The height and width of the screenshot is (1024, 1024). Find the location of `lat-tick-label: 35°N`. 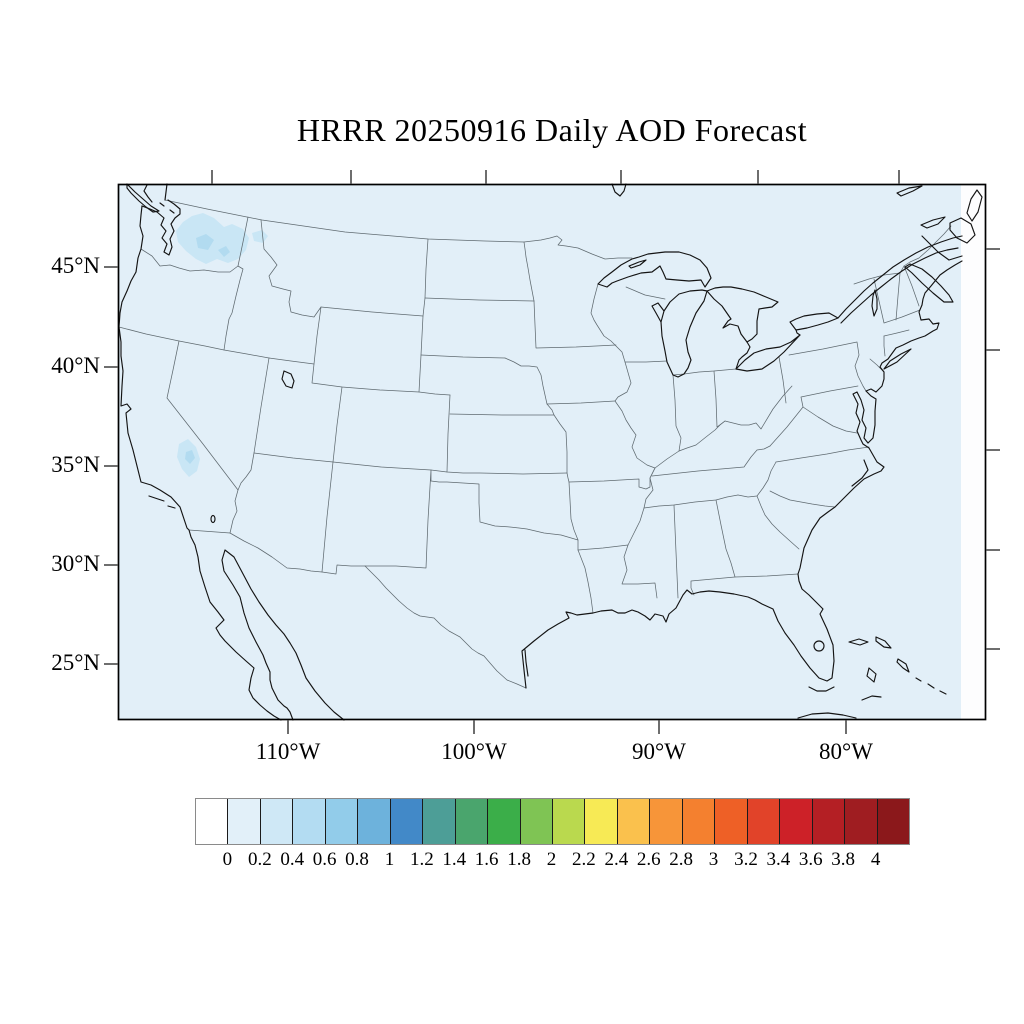

lat-tick-label: 35°N is located at coordinates (75, 464).